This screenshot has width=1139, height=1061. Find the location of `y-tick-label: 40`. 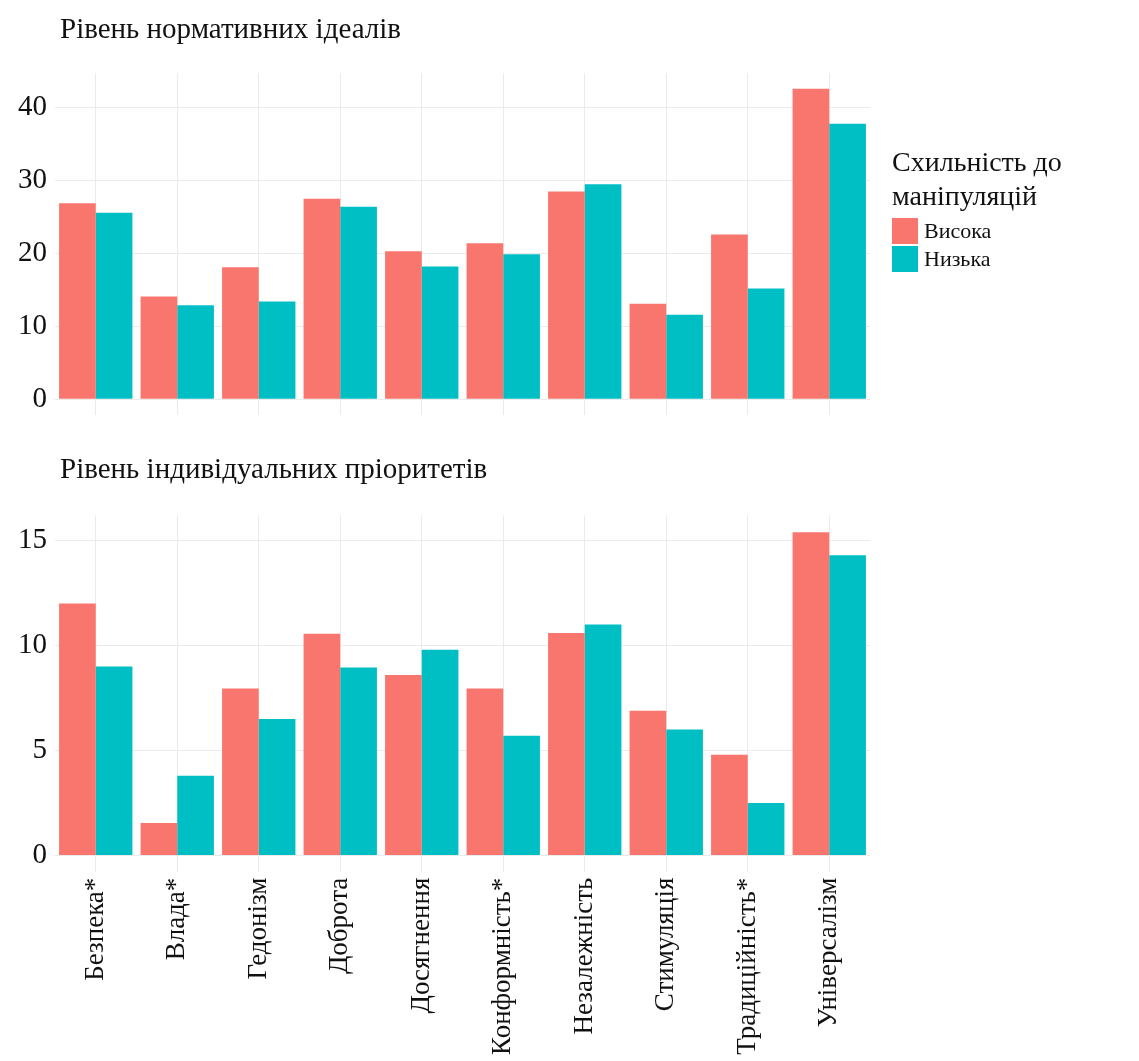

y-tick-label: 40 is located at coordinates (32, 105).